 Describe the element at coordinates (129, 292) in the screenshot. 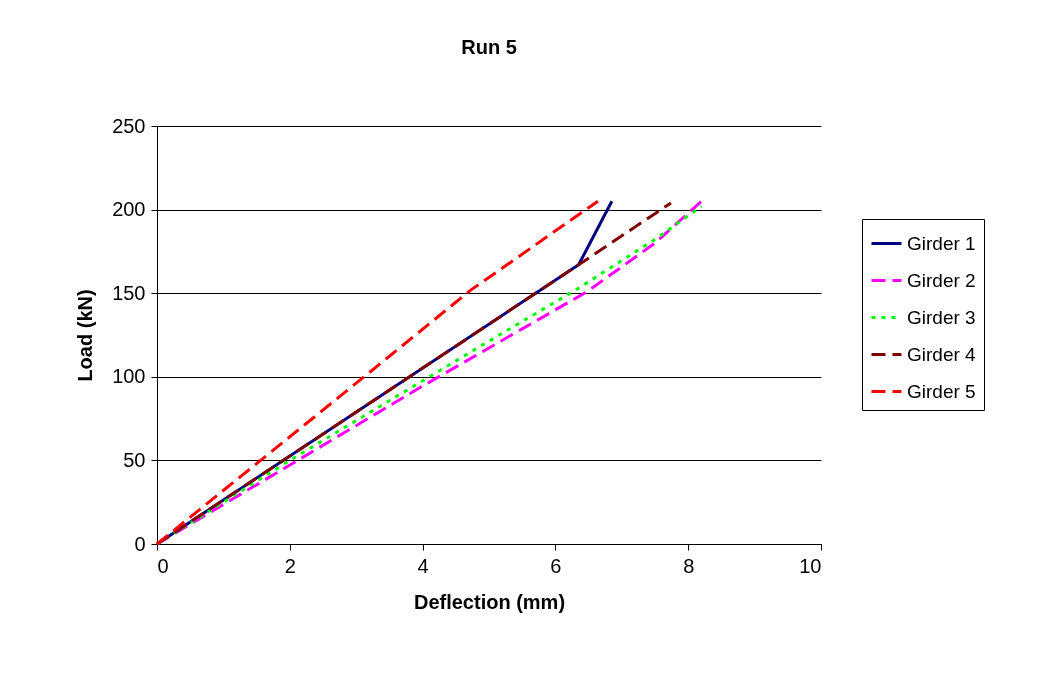

I see `y-tick-label: 150` at that location.